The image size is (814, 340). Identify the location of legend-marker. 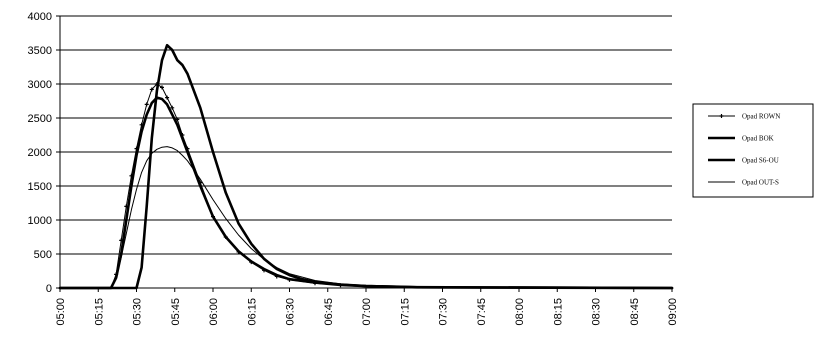
(721, 116).